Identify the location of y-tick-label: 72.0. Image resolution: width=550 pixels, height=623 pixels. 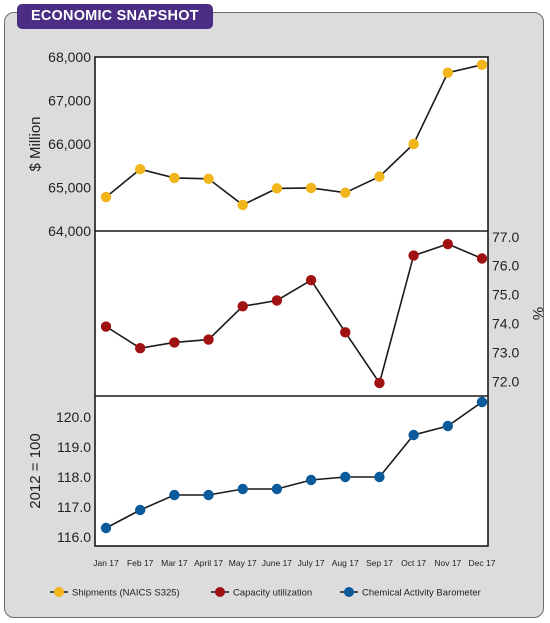
(505, 382).